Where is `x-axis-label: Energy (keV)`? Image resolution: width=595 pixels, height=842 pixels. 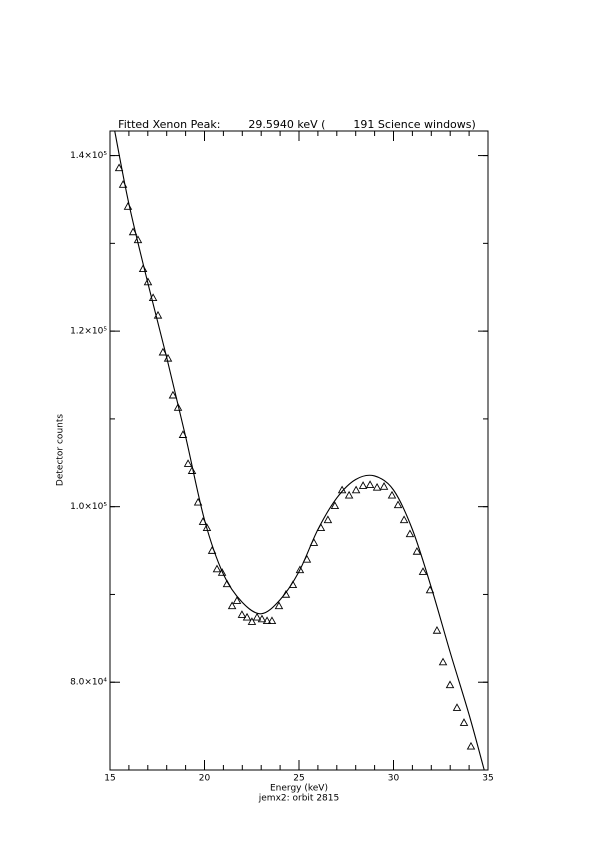 x-axis-label: Energy (keV) is located at coordinates (299, 789).